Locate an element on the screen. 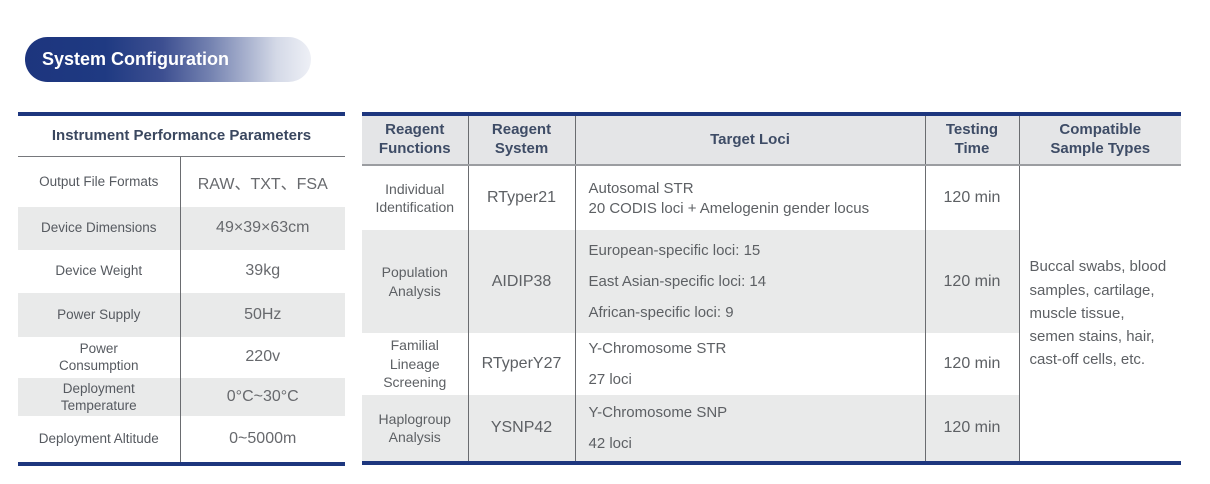 The height and width of the screenshot is (484, 1210). param-value: RAW、TXT、FSA is located at coordinates (262, 184).